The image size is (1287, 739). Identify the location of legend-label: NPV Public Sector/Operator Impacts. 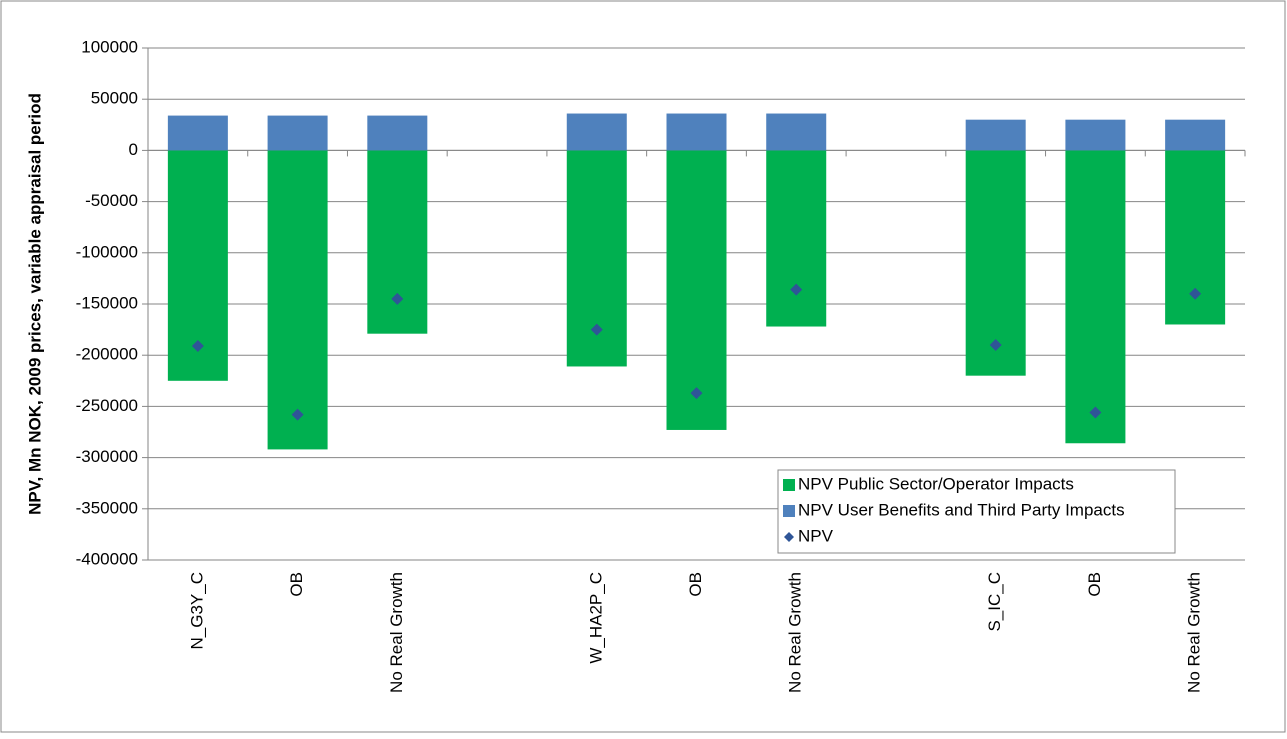
(936, 483).